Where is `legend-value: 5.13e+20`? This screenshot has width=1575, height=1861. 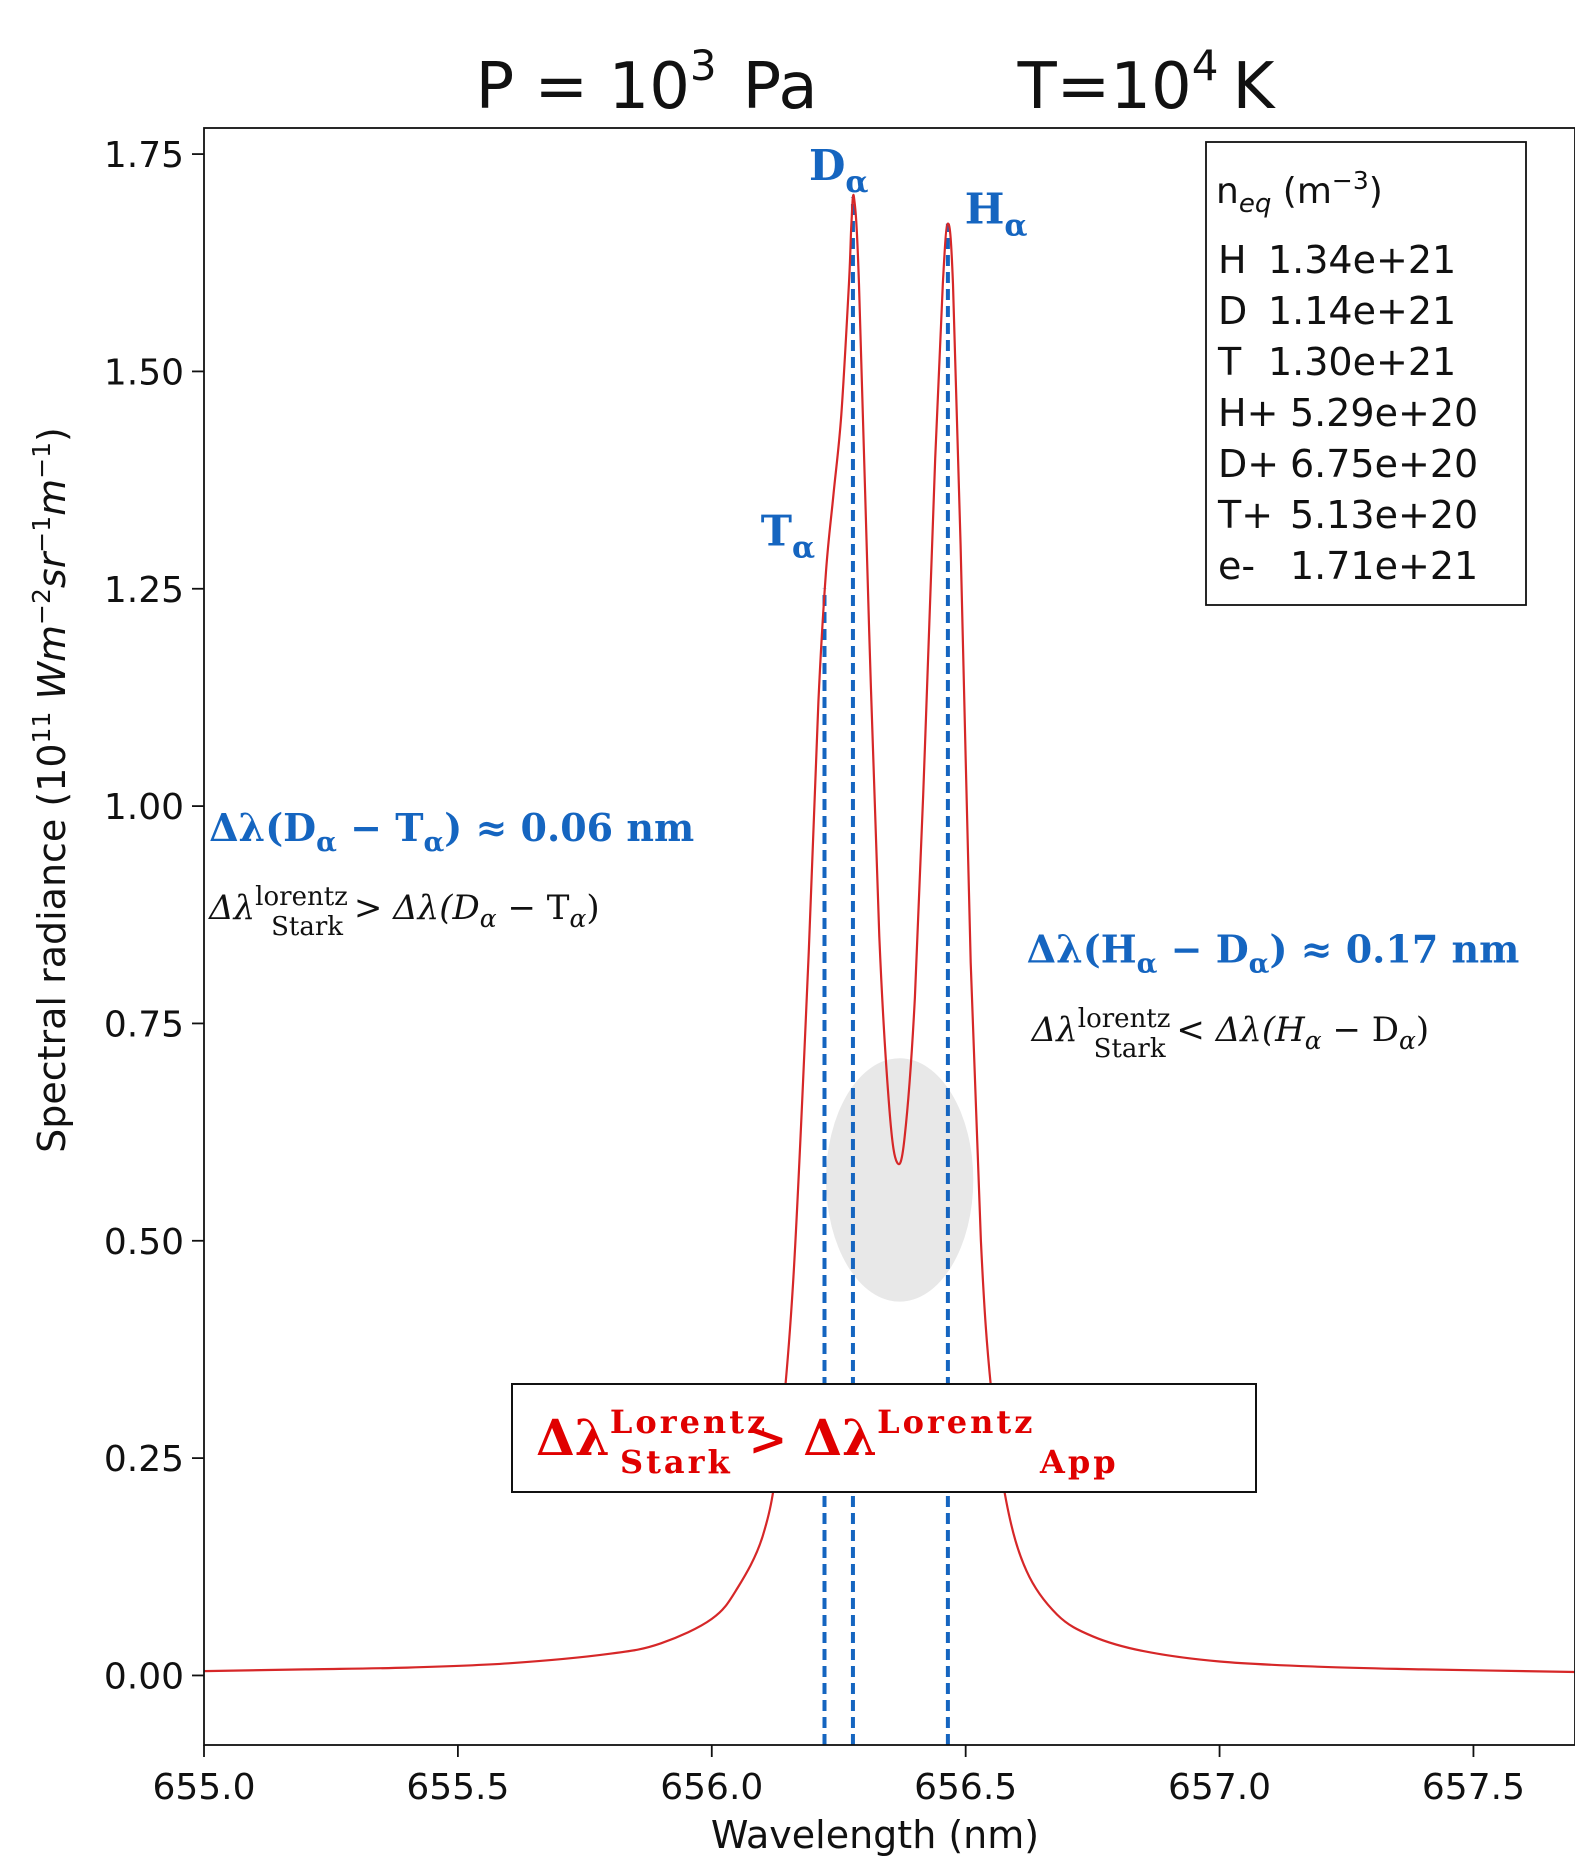 legend-value: 5.13e+20 is located at coordinates (1384, 515).